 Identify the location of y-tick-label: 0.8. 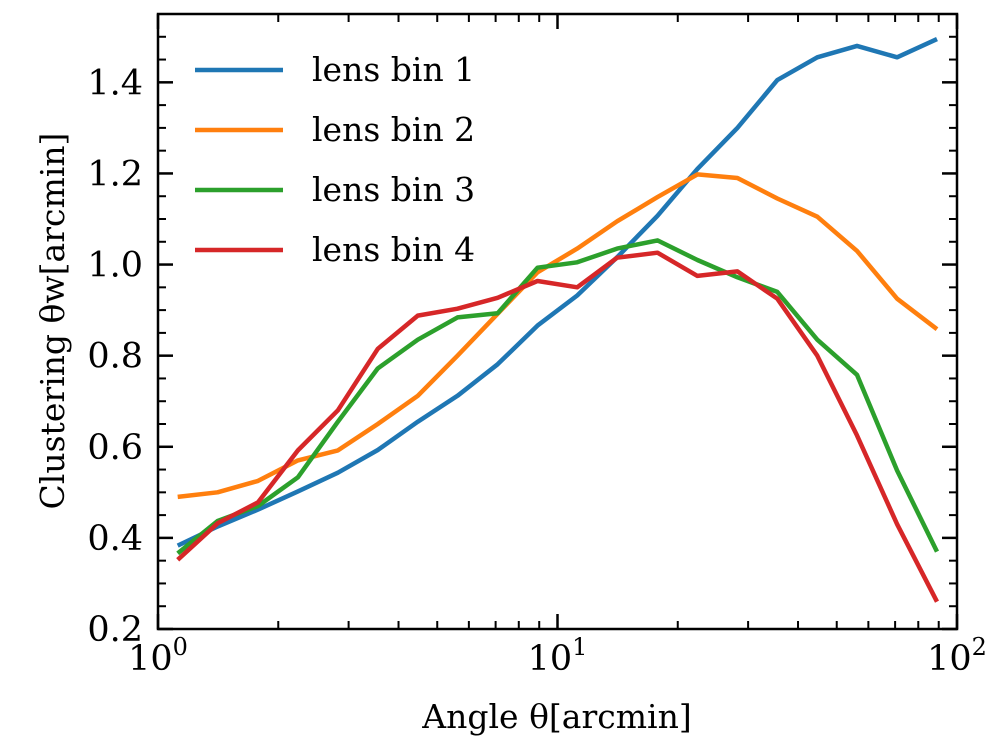
(115, 357).